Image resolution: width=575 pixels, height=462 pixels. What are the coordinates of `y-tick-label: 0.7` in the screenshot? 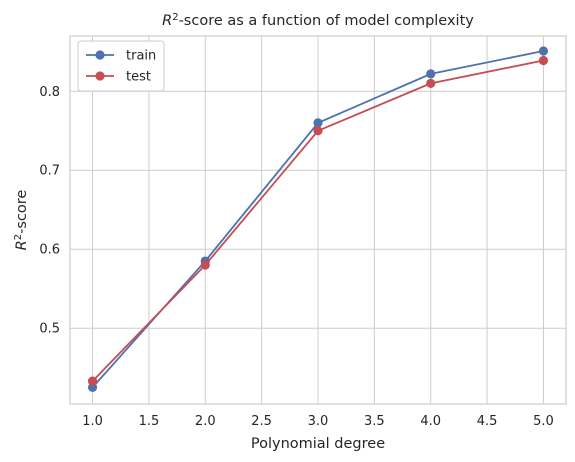 It's located at (49, 171).